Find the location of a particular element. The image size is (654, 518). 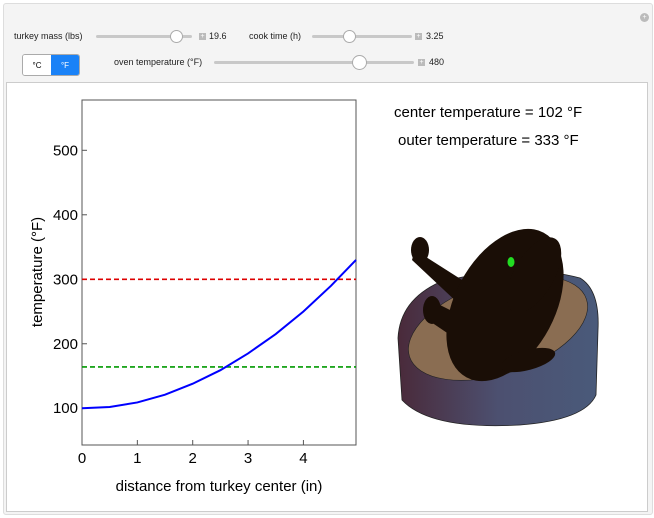

center-temperature: center temperature = 102 °F is located at coordinates (488, 112).